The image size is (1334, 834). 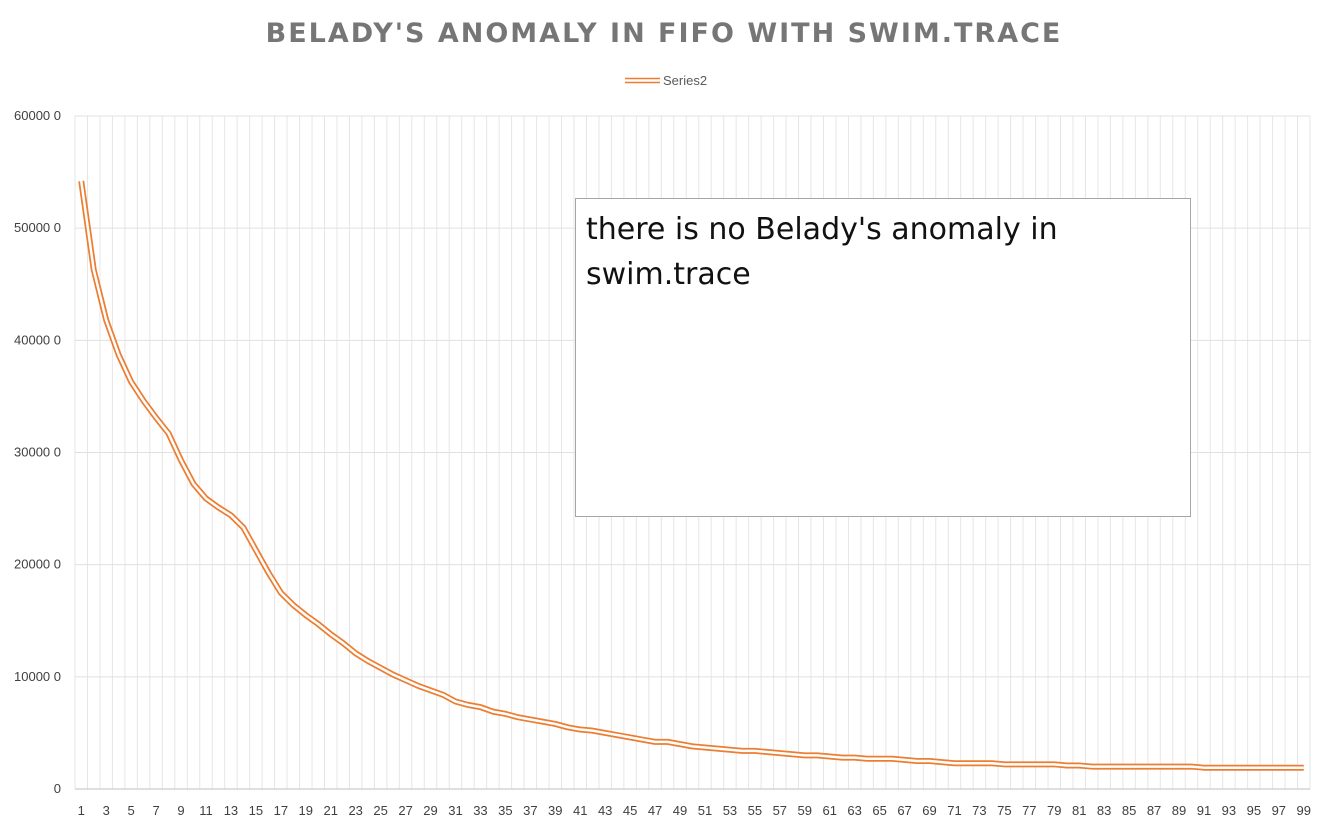 I want to click on x-tick-label: 75, so click(x=1004, y=810).